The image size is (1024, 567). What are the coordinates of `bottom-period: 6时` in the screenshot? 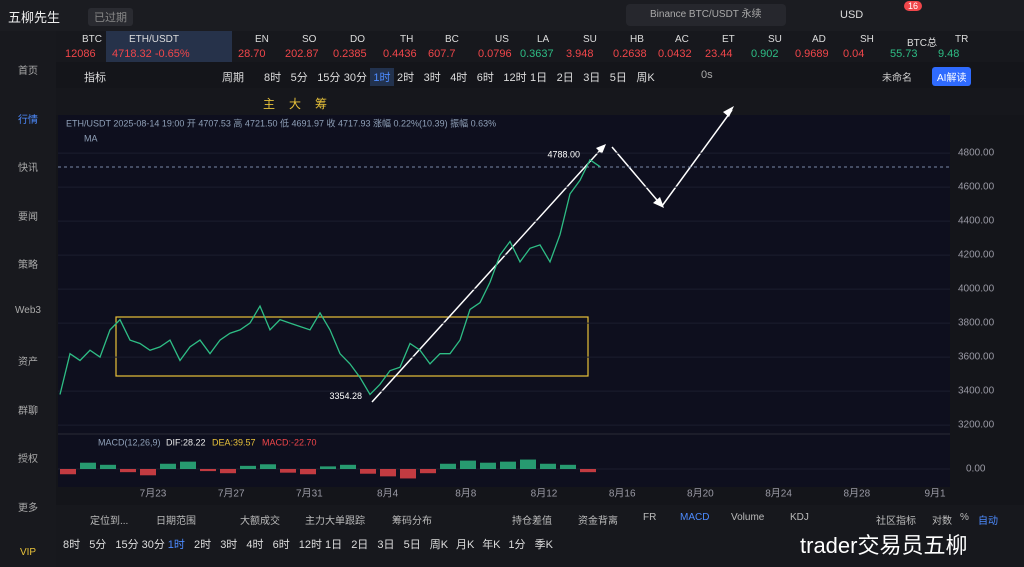 It's located at (281, 545).